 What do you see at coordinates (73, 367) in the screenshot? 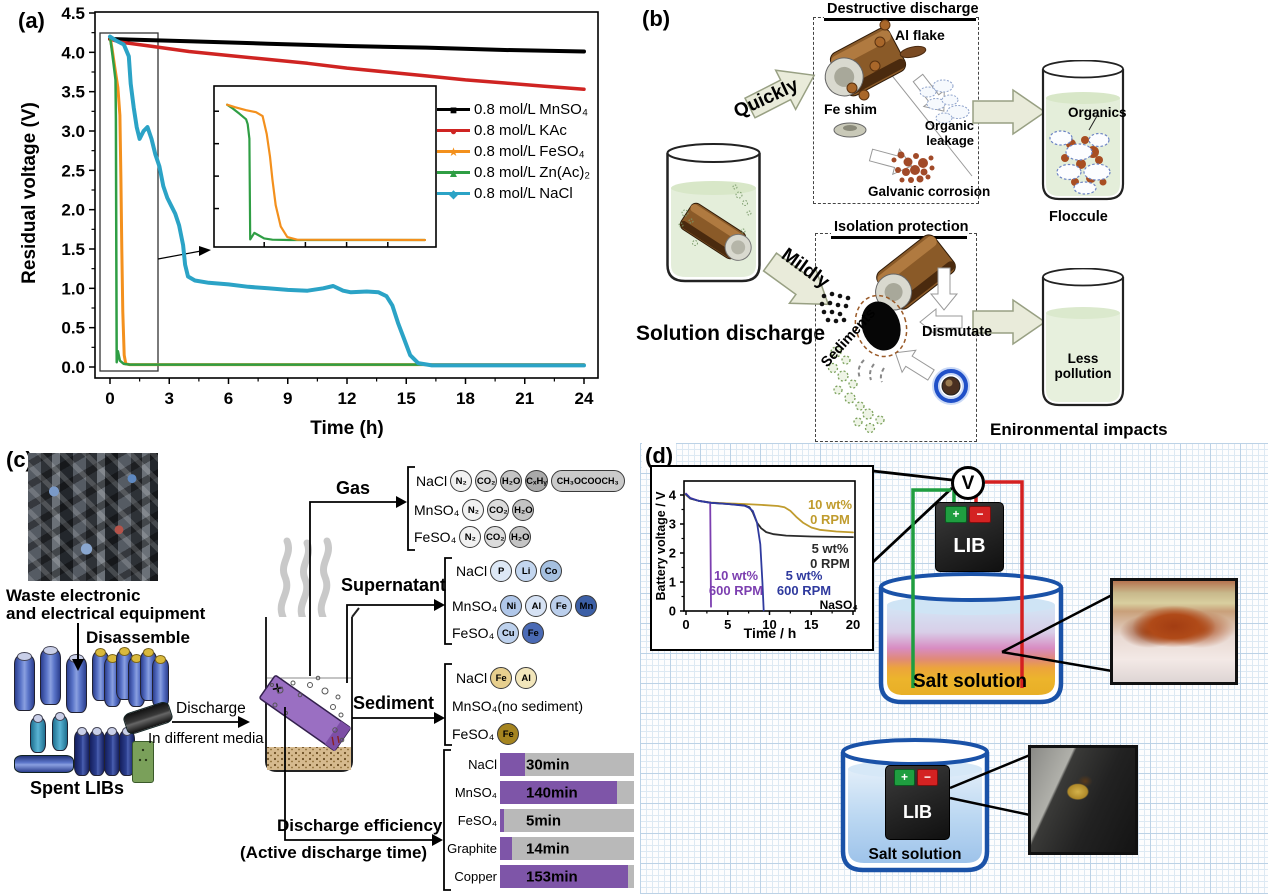
I see `svg-text: 0.0` at bounding box center [73, 367].